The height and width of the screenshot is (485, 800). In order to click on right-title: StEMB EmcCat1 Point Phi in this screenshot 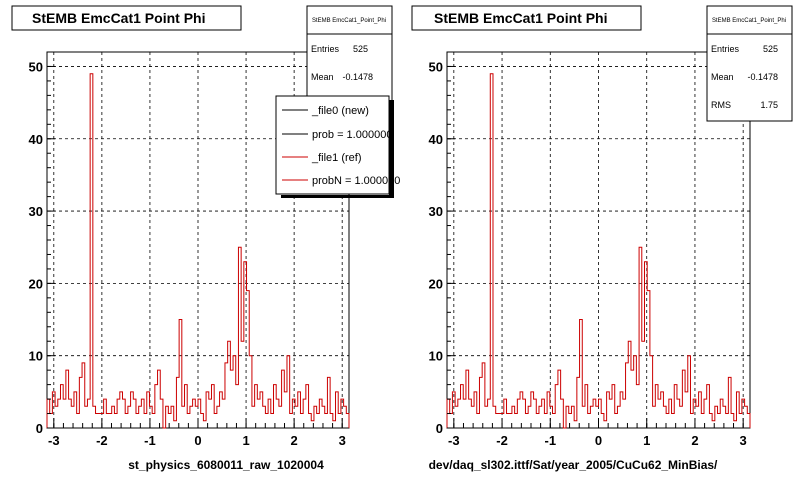, I will do `click(520, 18)`.